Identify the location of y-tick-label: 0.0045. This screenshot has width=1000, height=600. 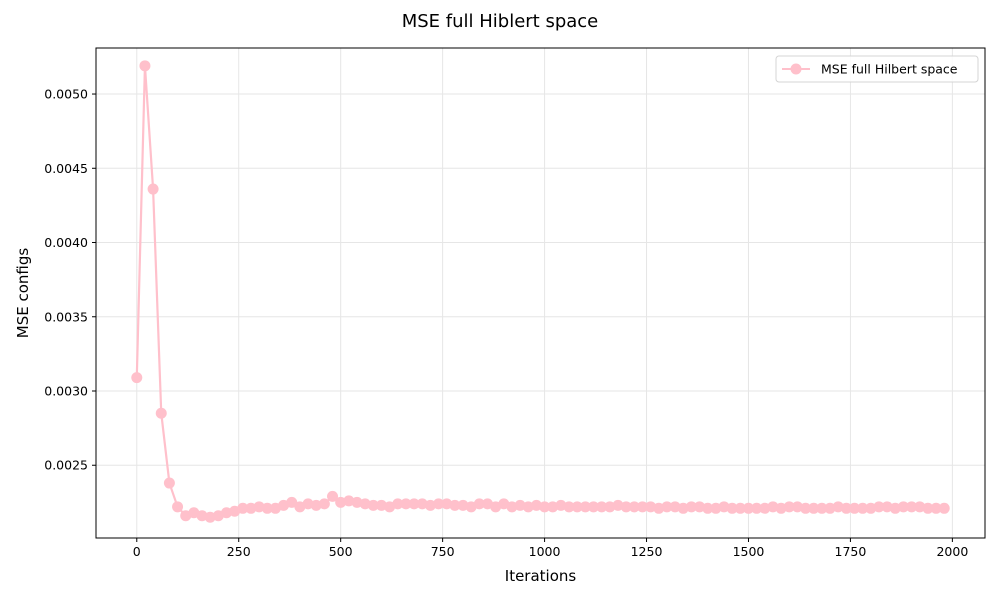
(66, 168).